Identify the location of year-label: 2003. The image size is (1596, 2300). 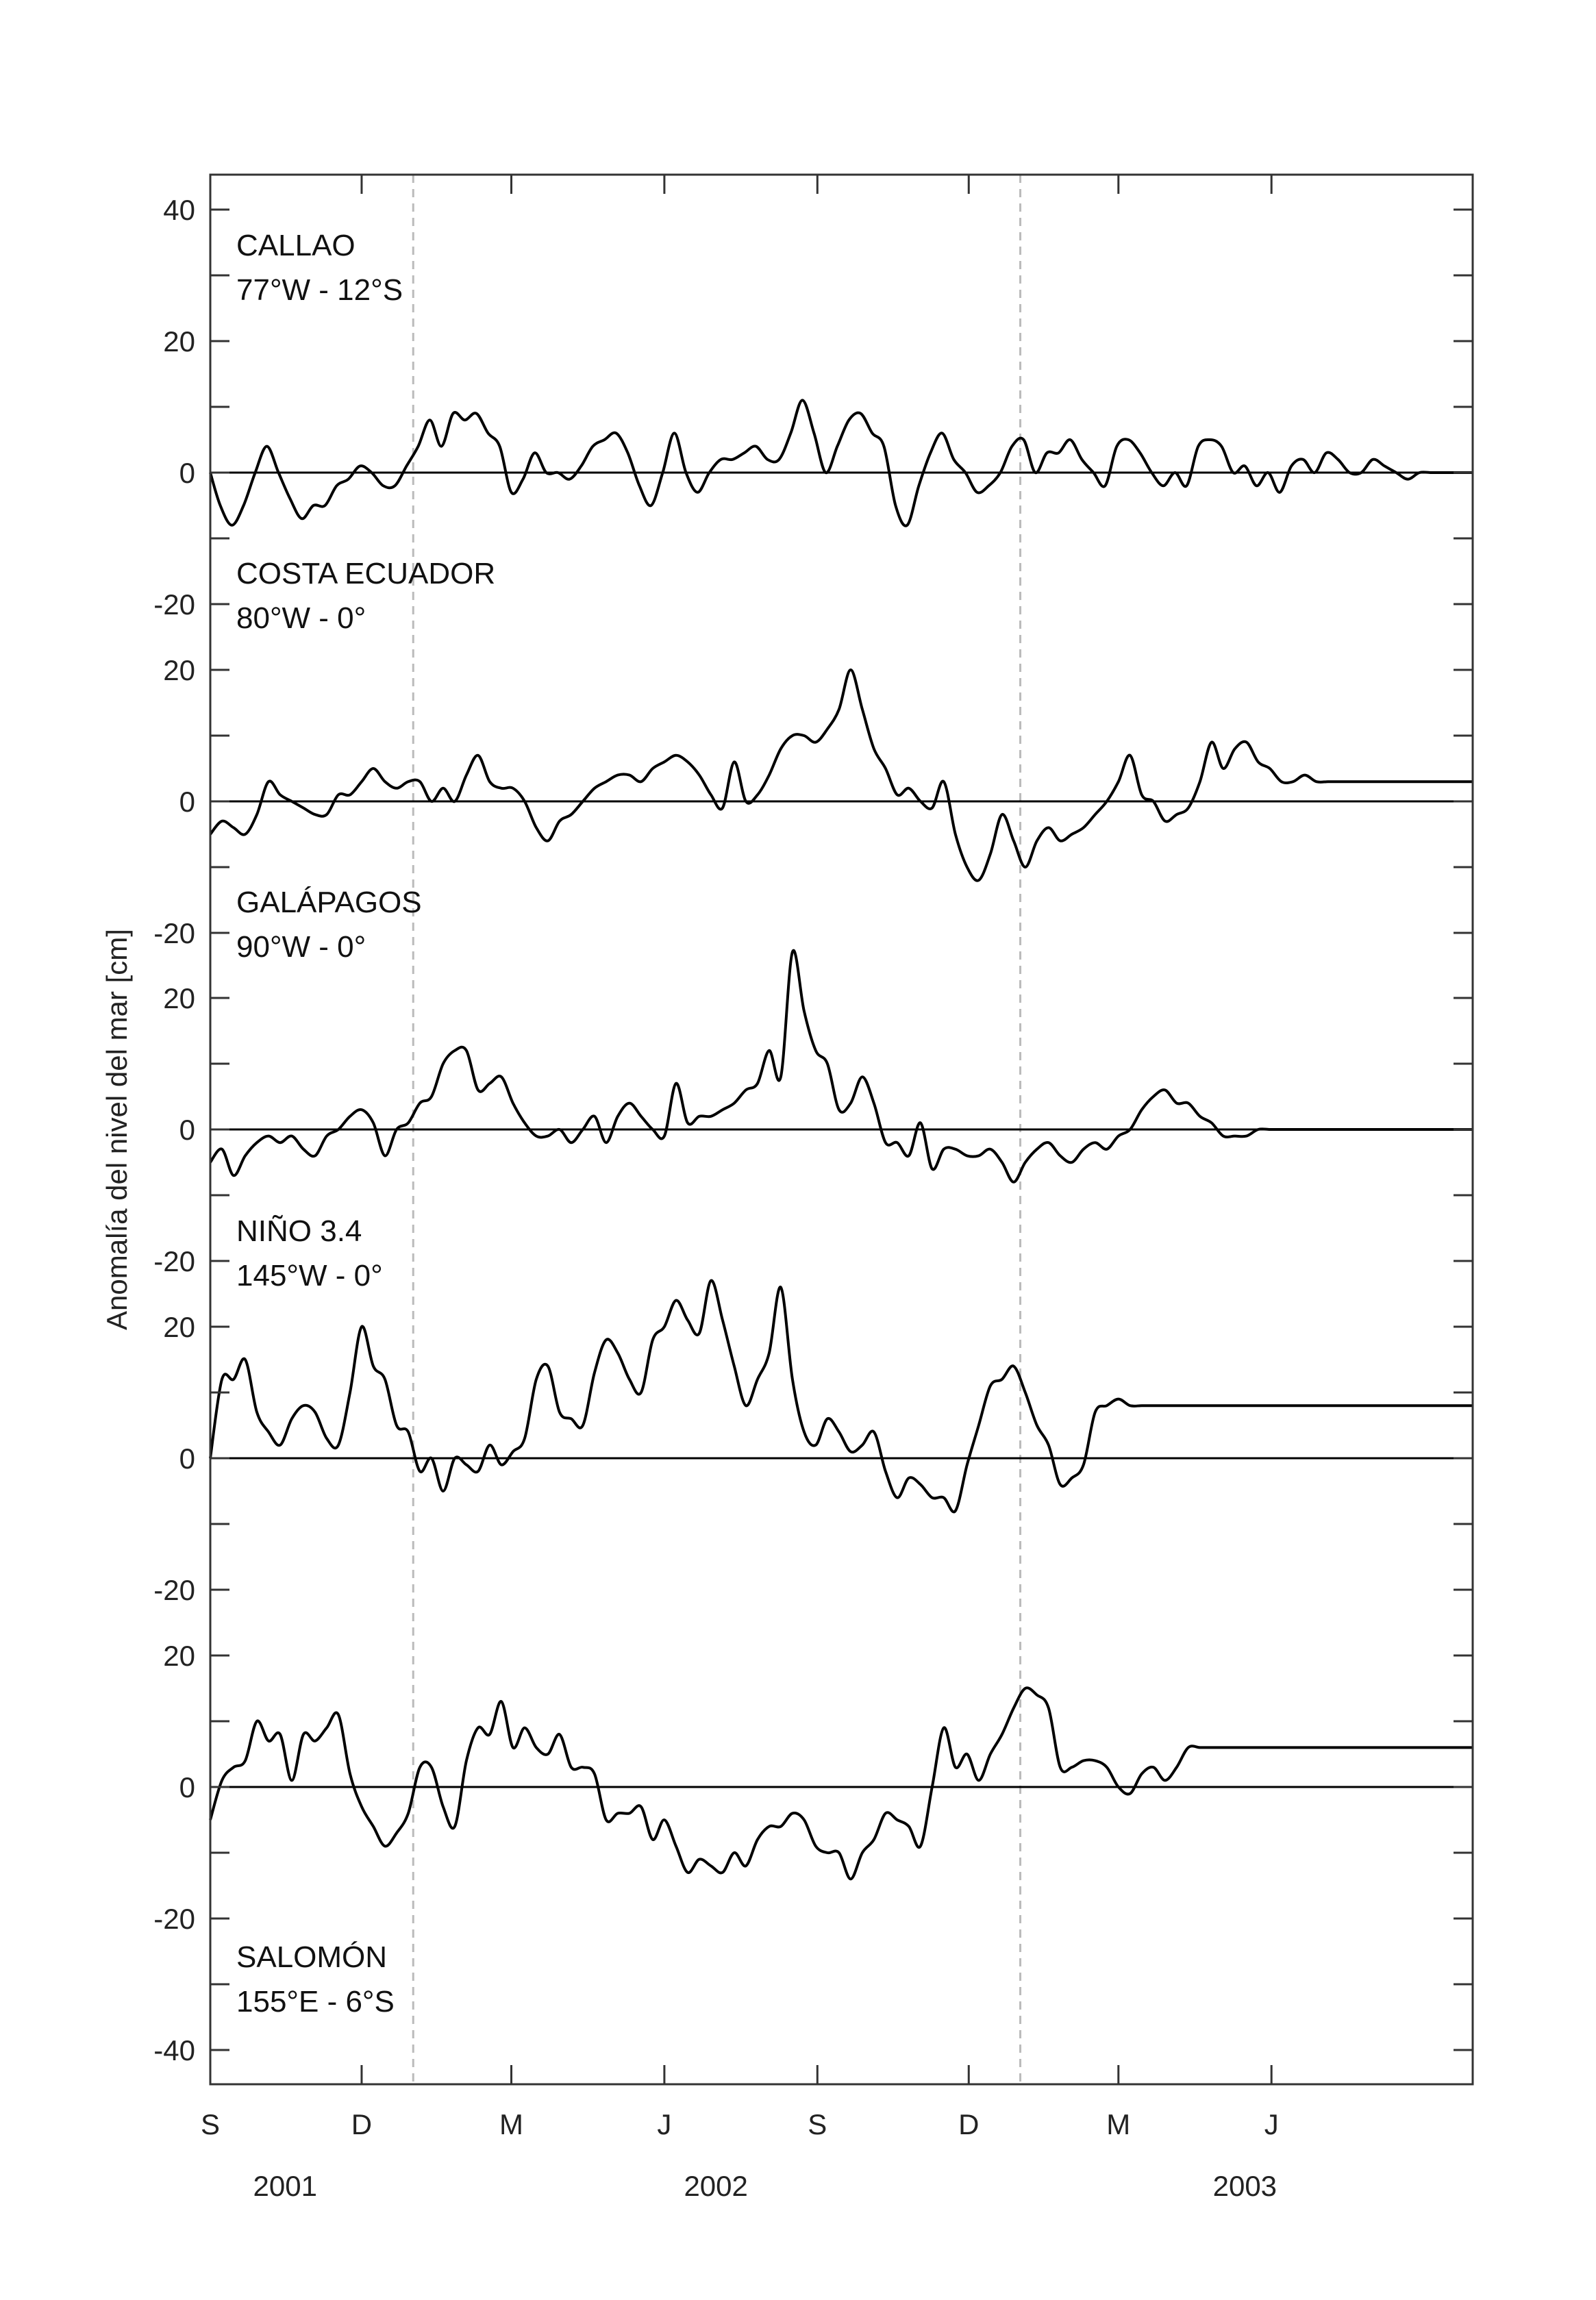
(1245, 2186).